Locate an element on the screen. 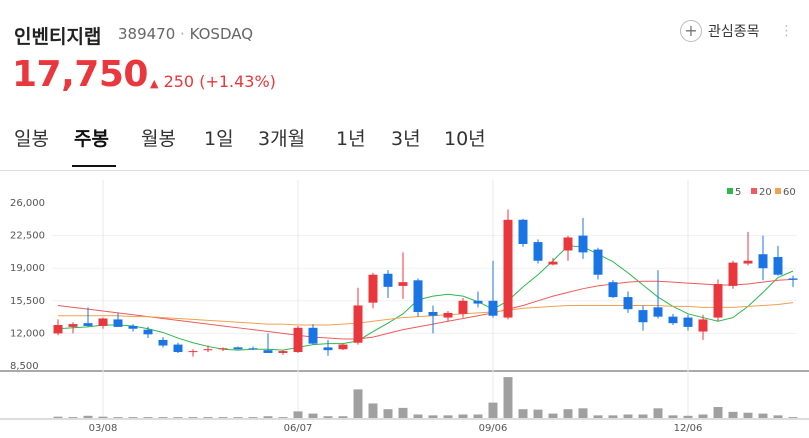 This screenshot has width=809, height=438. tab: 주봉 is located at coordinates (91, 139).